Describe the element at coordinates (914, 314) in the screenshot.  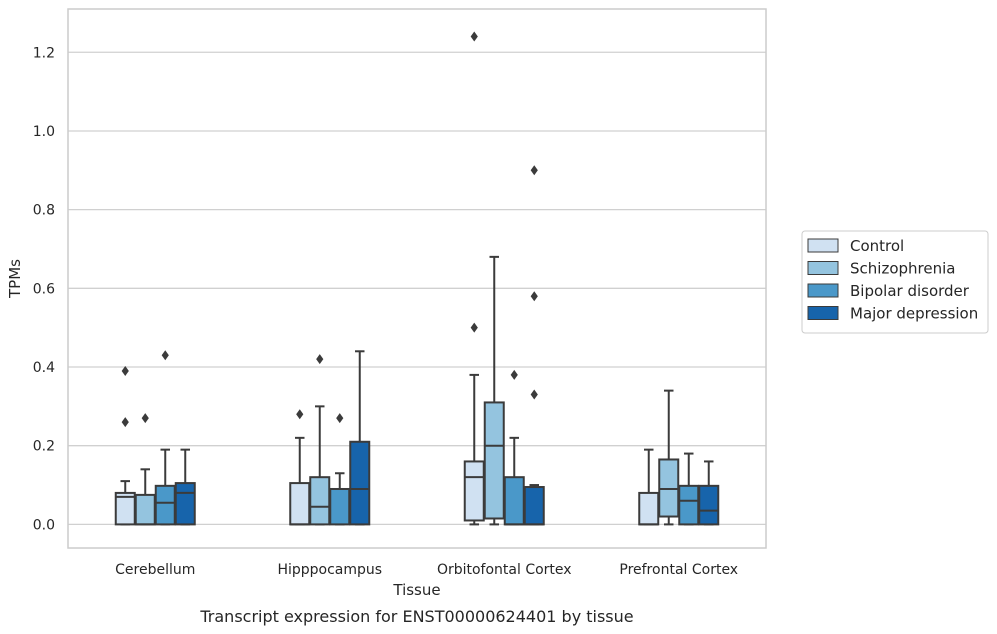
I see `legend-label: Major depression` at that location.